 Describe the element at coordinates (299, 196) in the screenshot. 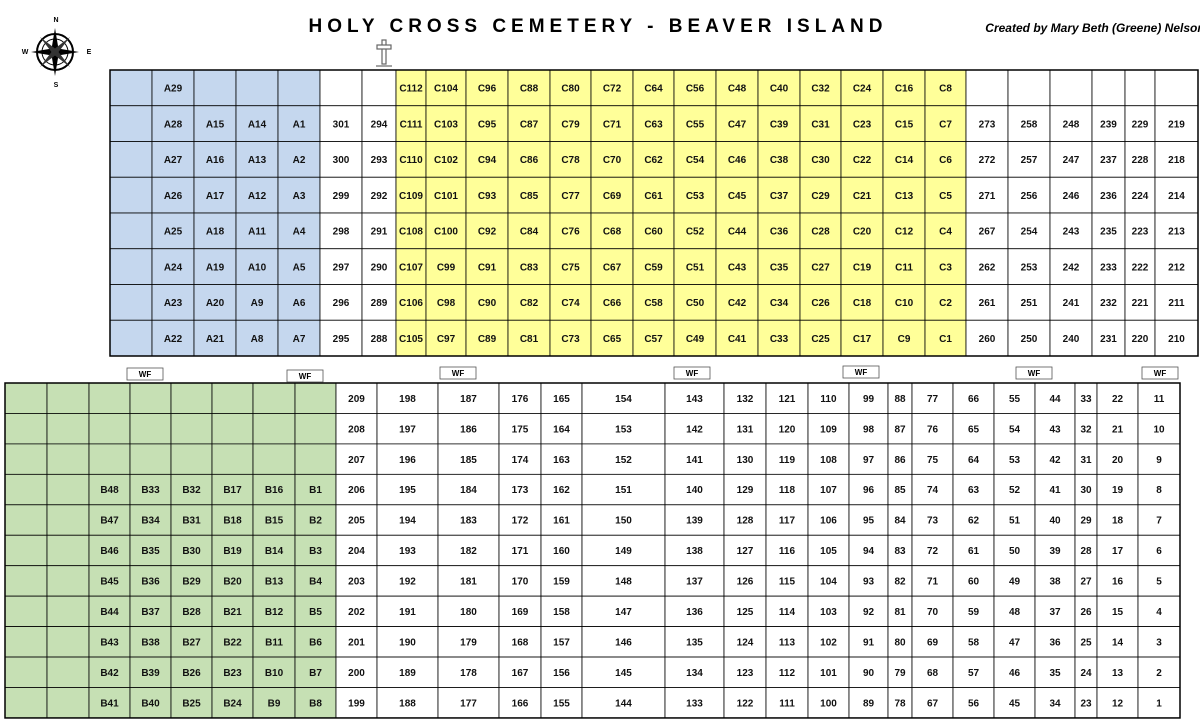

I see `plot-label: A3` at that location.